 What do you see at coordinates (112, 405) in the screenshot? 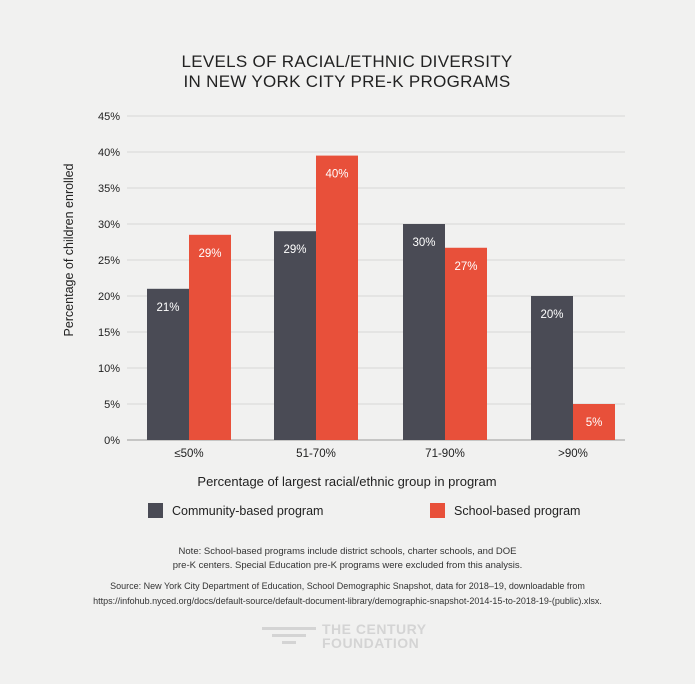
I see `y-tick-label: 5%` at bounding box center [112, 405].